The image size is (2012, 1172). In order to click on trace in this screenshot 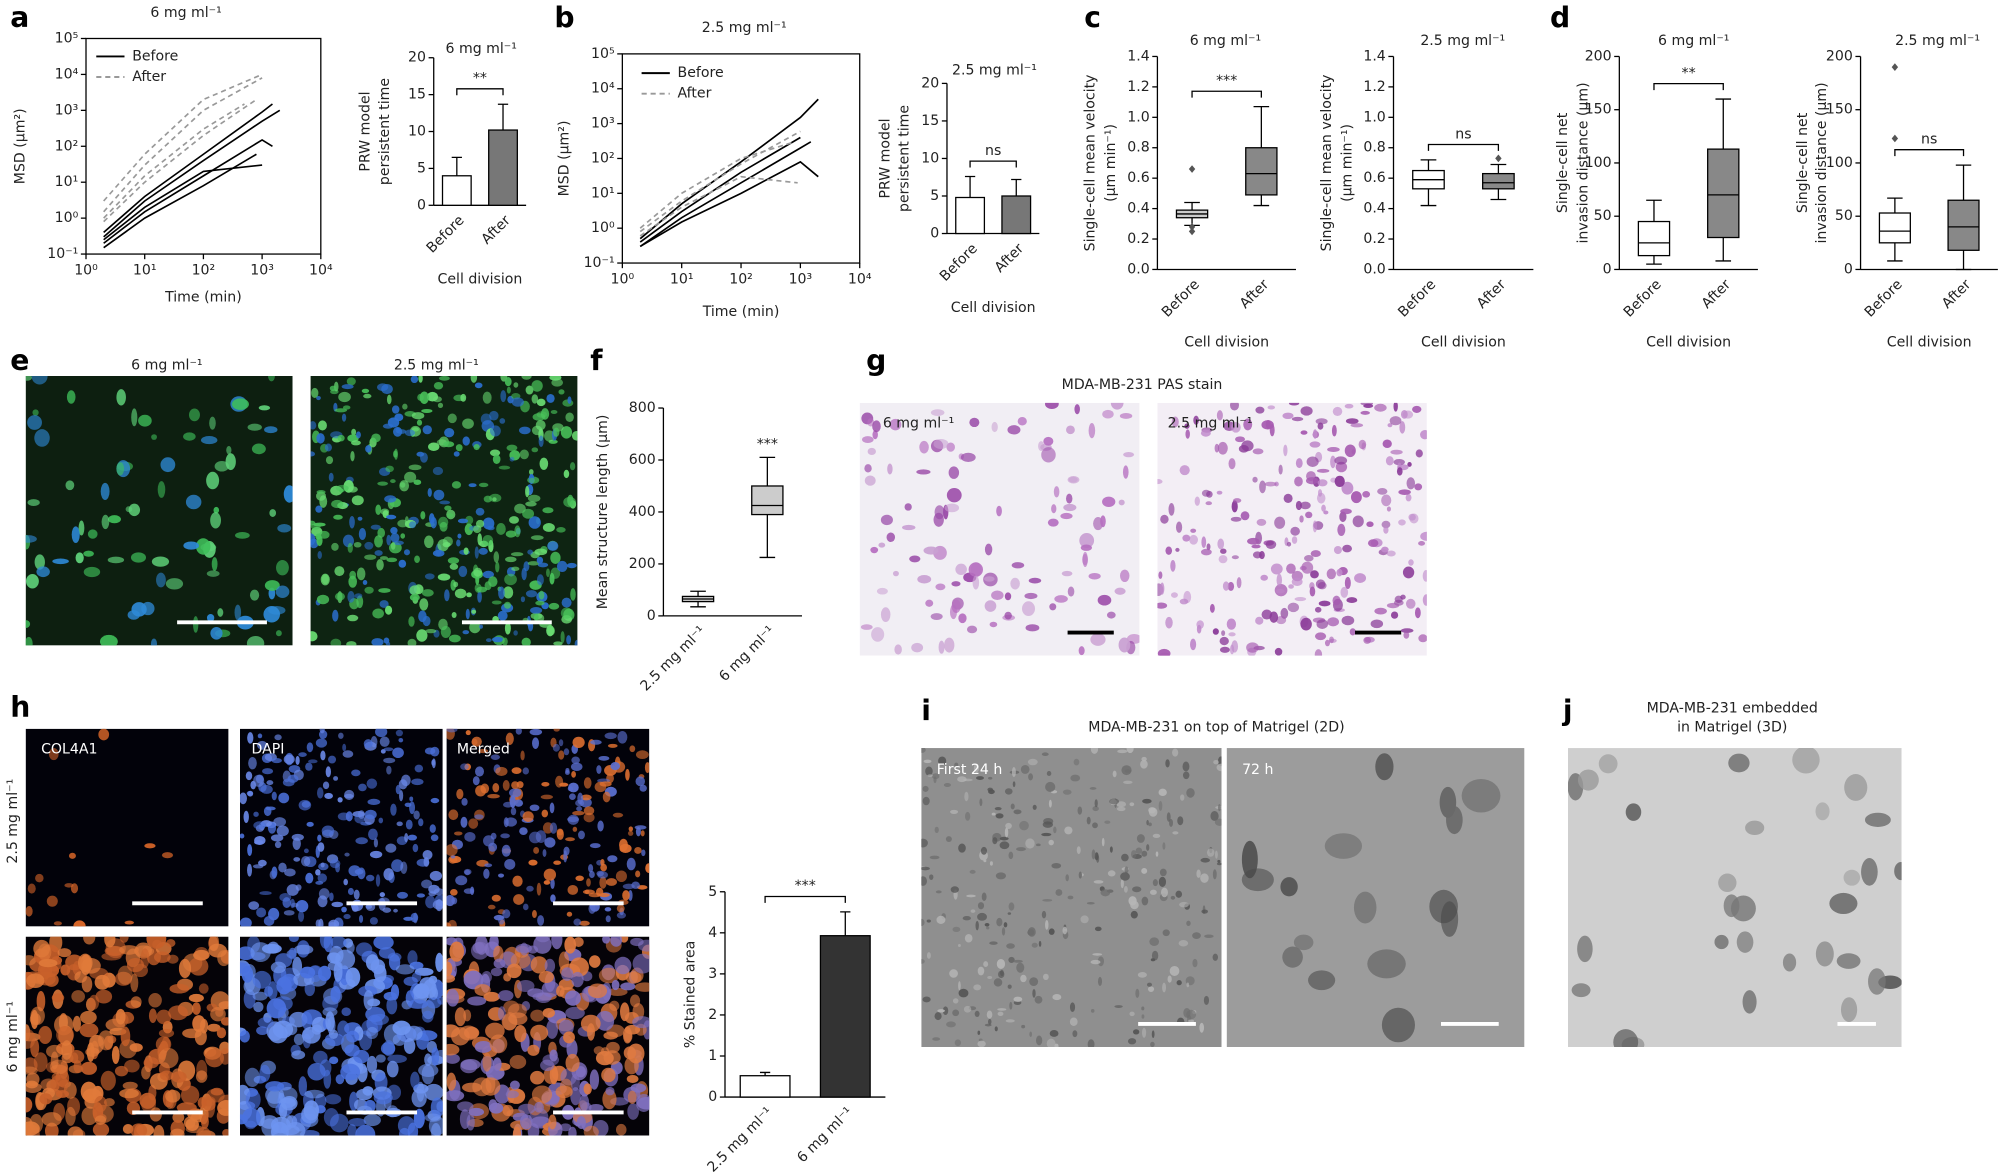, I will do `click(720, 189)`.